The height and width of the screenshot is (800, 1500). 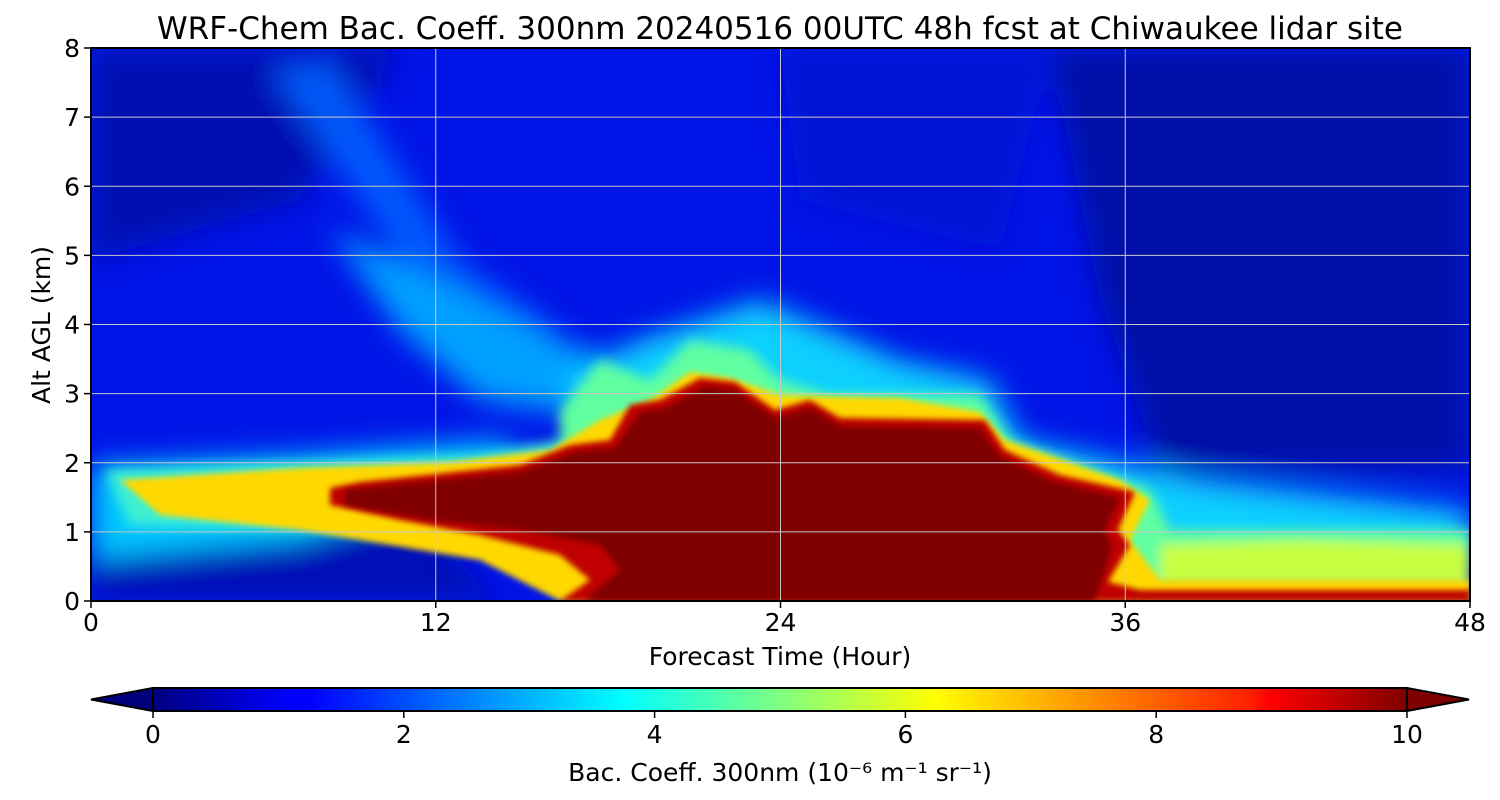 What do you see at coordinates (404, 734) in the screenshot?
I see `colorbar-tick-label: 2` at bounding box center [404, 734].